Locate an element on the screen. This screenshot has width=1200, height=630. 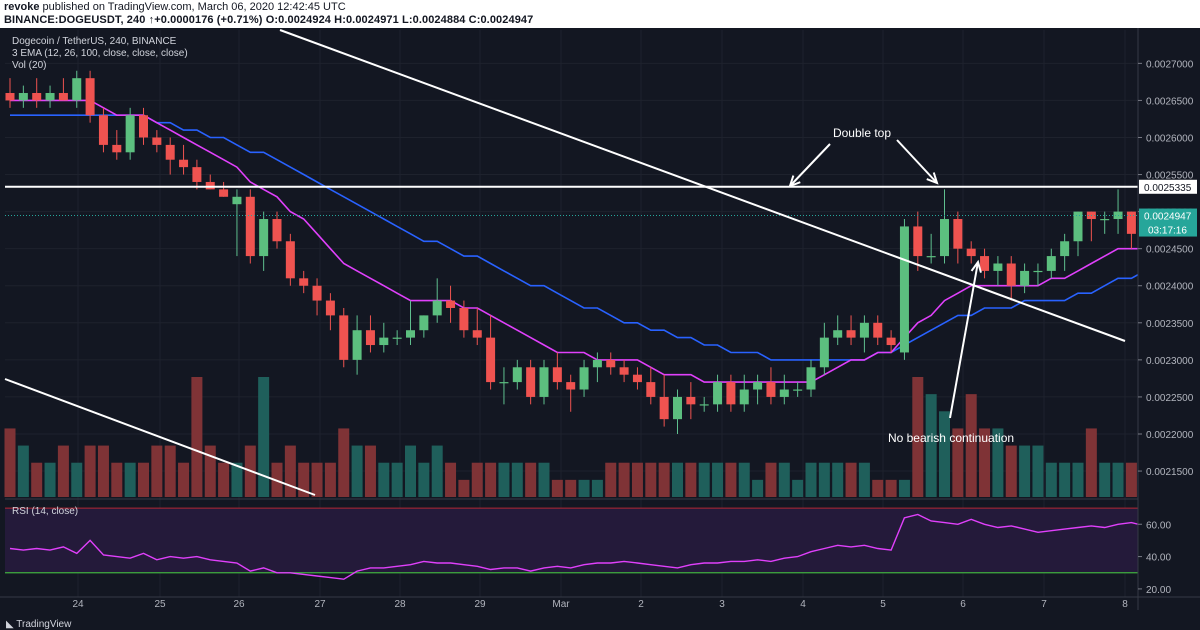
legend-ema: 3 EMA (12, 26, 100, close, close, close) is located at coordinates (100, 53).